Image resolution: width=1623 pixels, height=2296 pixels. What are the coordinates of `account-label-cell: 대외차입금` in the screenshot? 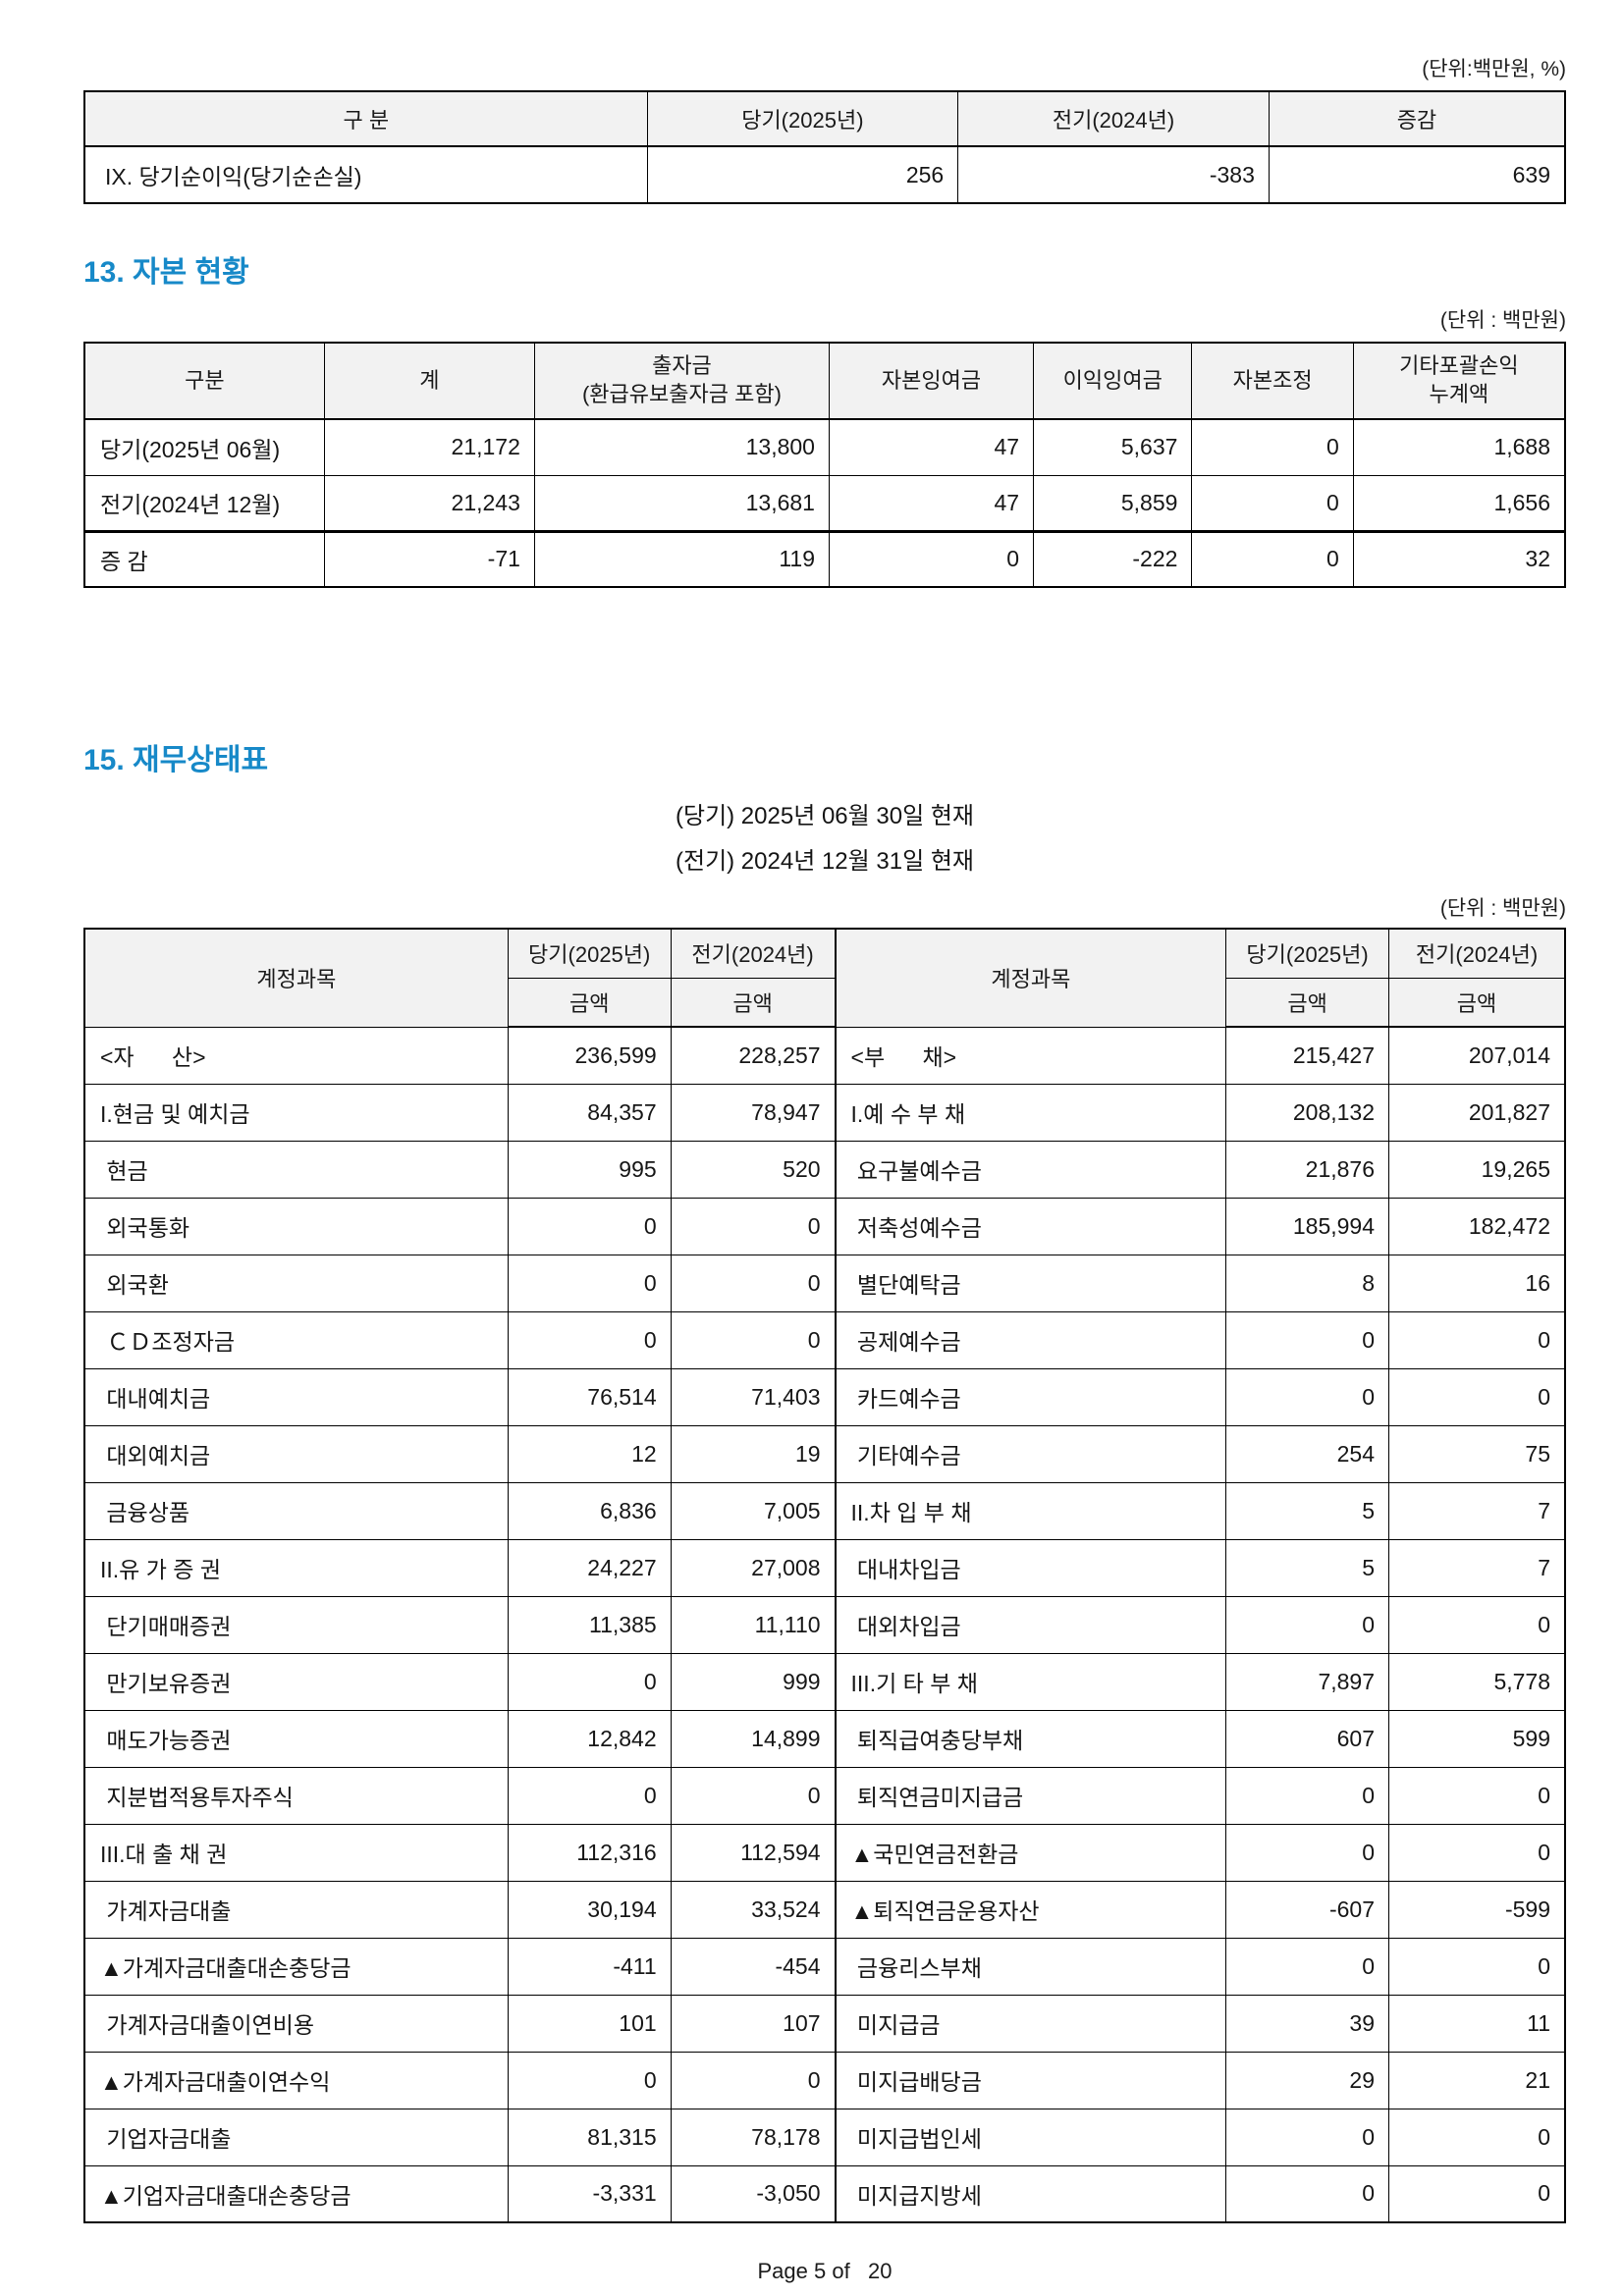 It's located at (1030, 1624).